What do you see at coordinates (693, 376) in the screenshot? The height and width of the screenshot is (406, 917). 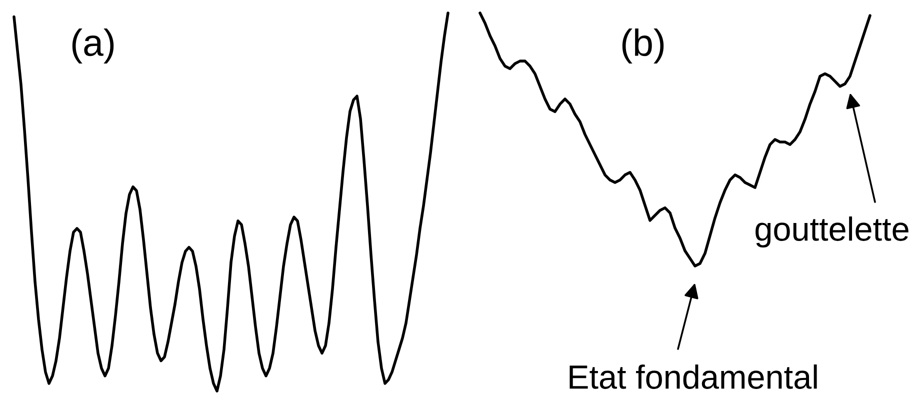 I see `text: Etat fondamental` at bounding box center [693, 376].